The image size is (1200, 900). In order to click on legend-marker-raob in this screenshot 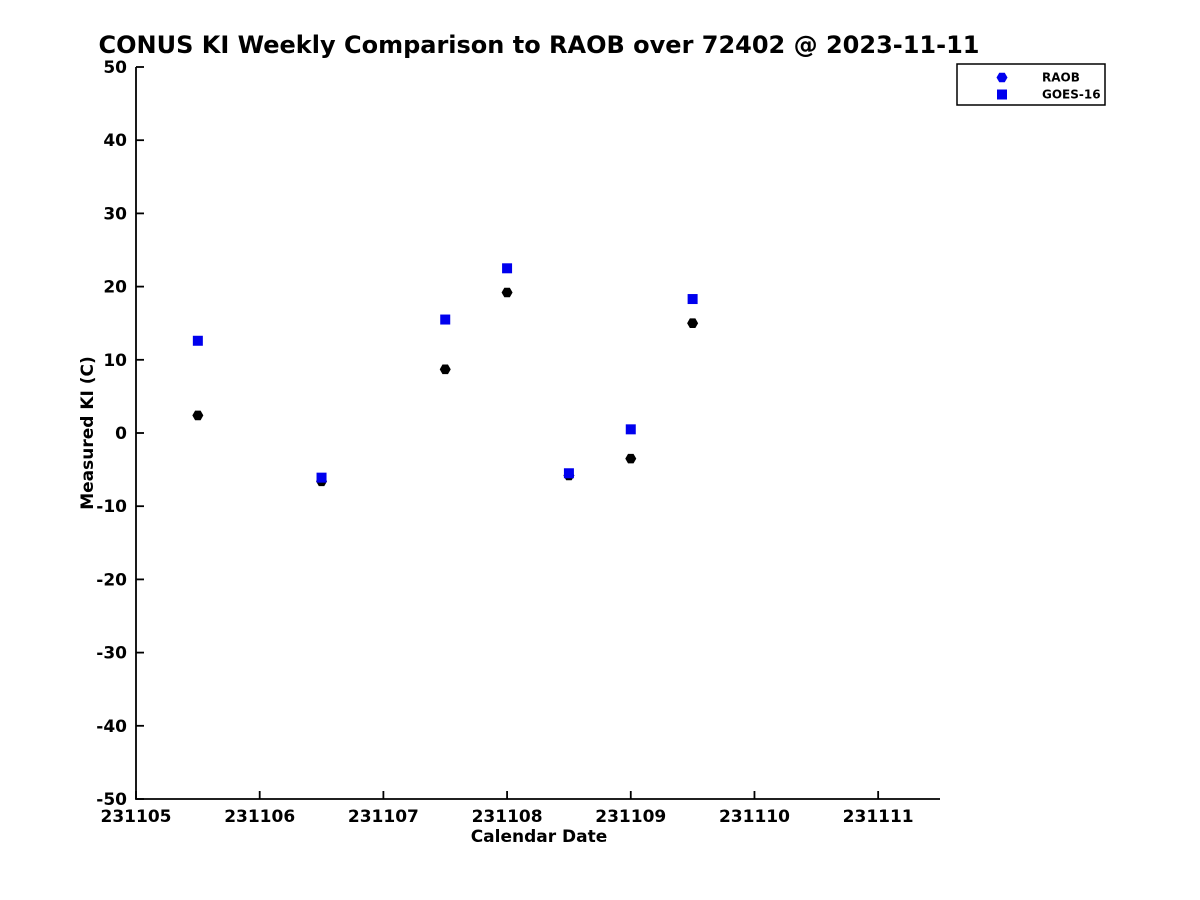, I will do `click(1002, 77)`.